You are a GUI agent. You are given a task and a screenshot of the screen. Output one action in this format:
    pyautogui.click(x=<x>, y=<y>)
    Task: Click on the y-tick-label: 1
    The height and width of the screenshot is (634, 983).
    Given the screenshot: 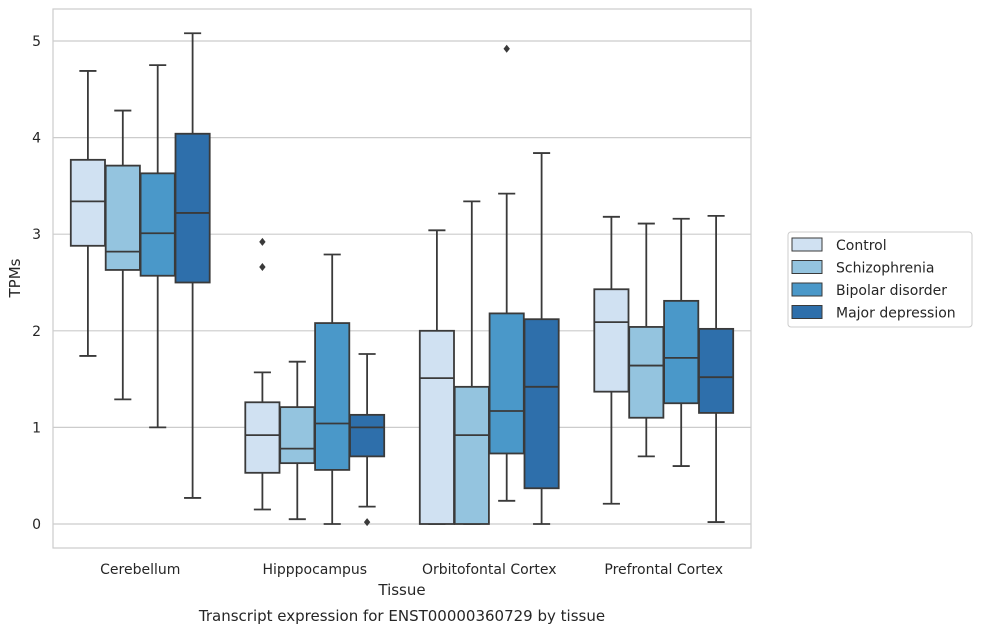 What is the action you would take?
    pyautogui.click(x=36, y=428)
    